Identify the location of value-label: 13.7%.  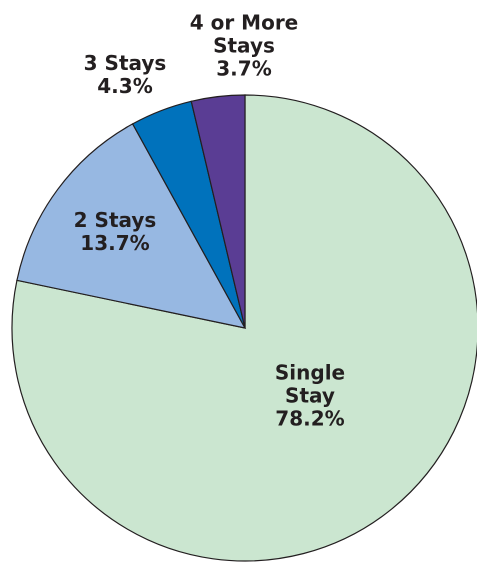
(115, 243).